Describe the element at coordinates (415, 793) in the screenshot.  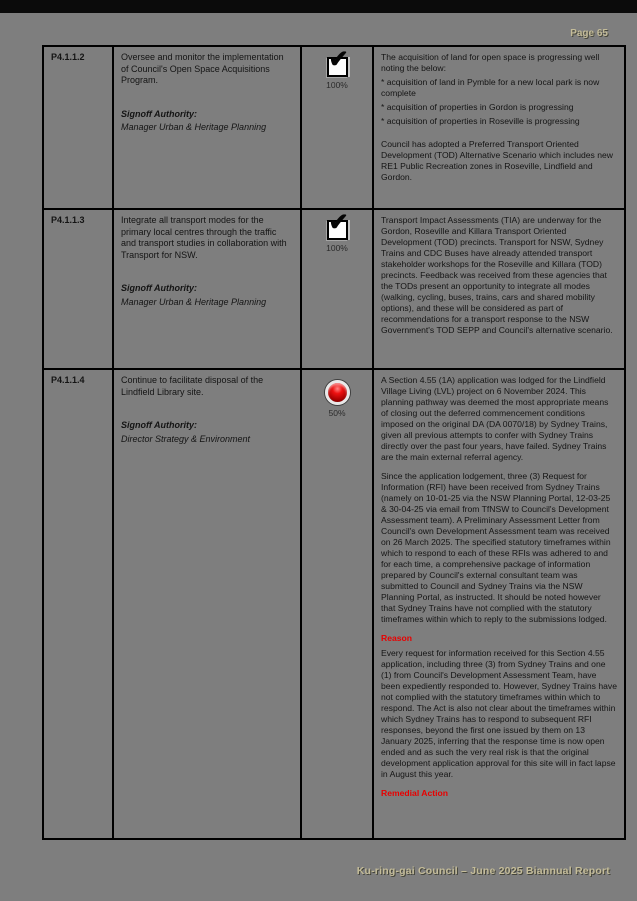
I see `remedial-action-heading: Remedial Action` at that location.